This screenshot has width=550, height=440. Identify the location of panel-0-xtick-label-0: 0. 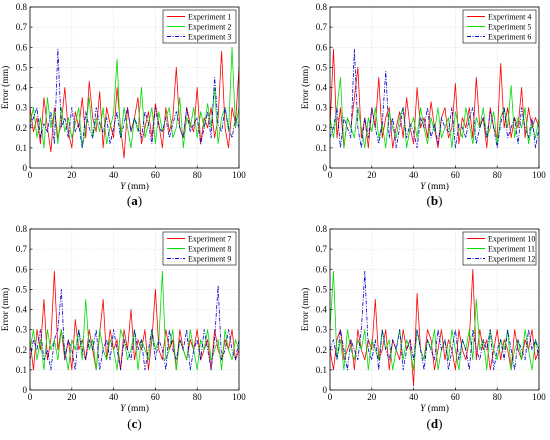
(30, 175).